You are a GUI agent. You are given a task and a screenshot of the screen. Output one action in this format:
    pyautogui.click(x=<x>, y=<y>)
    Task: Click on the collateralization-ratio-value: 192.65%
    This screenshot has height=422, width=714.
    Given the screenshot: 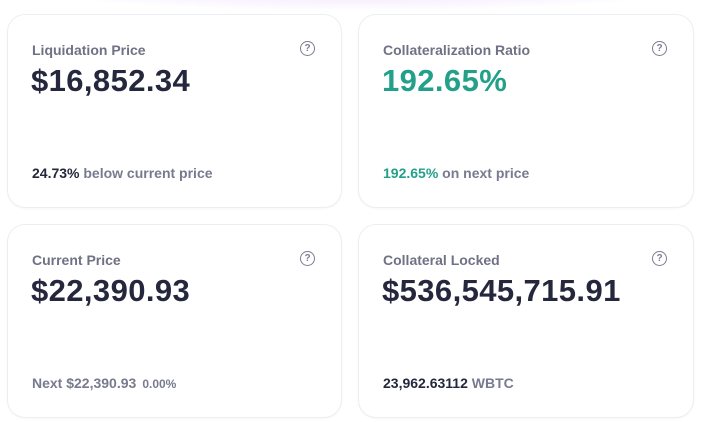 What is the action you would take?
    pyautogui.click(x=445, y=80)
    